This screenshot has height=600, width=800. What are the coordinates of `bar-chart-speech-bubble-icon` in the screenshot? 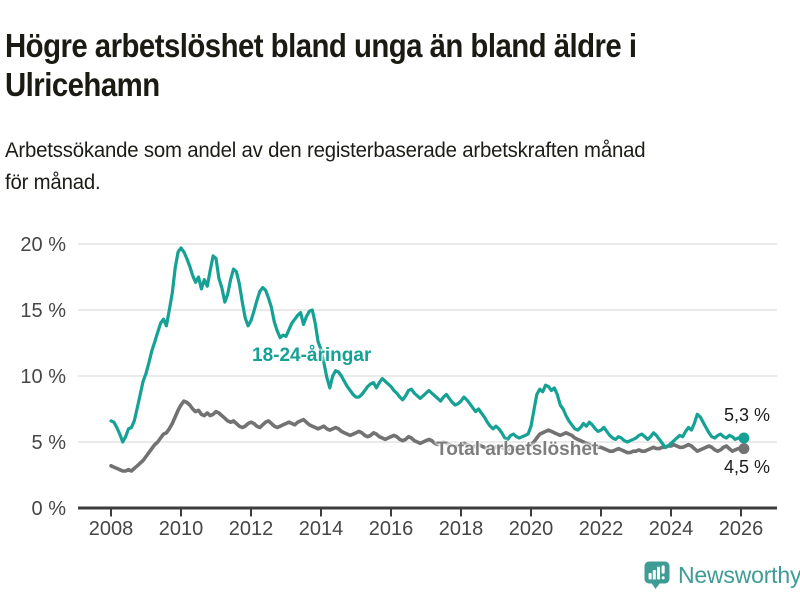 It's located at (657, 575).